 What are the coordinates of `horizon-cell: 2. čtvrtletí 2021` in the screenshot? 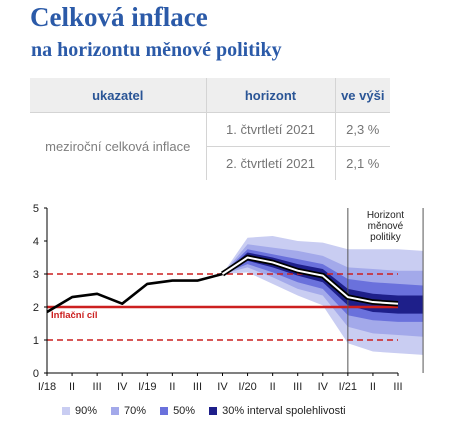 It's located at (271, 163).